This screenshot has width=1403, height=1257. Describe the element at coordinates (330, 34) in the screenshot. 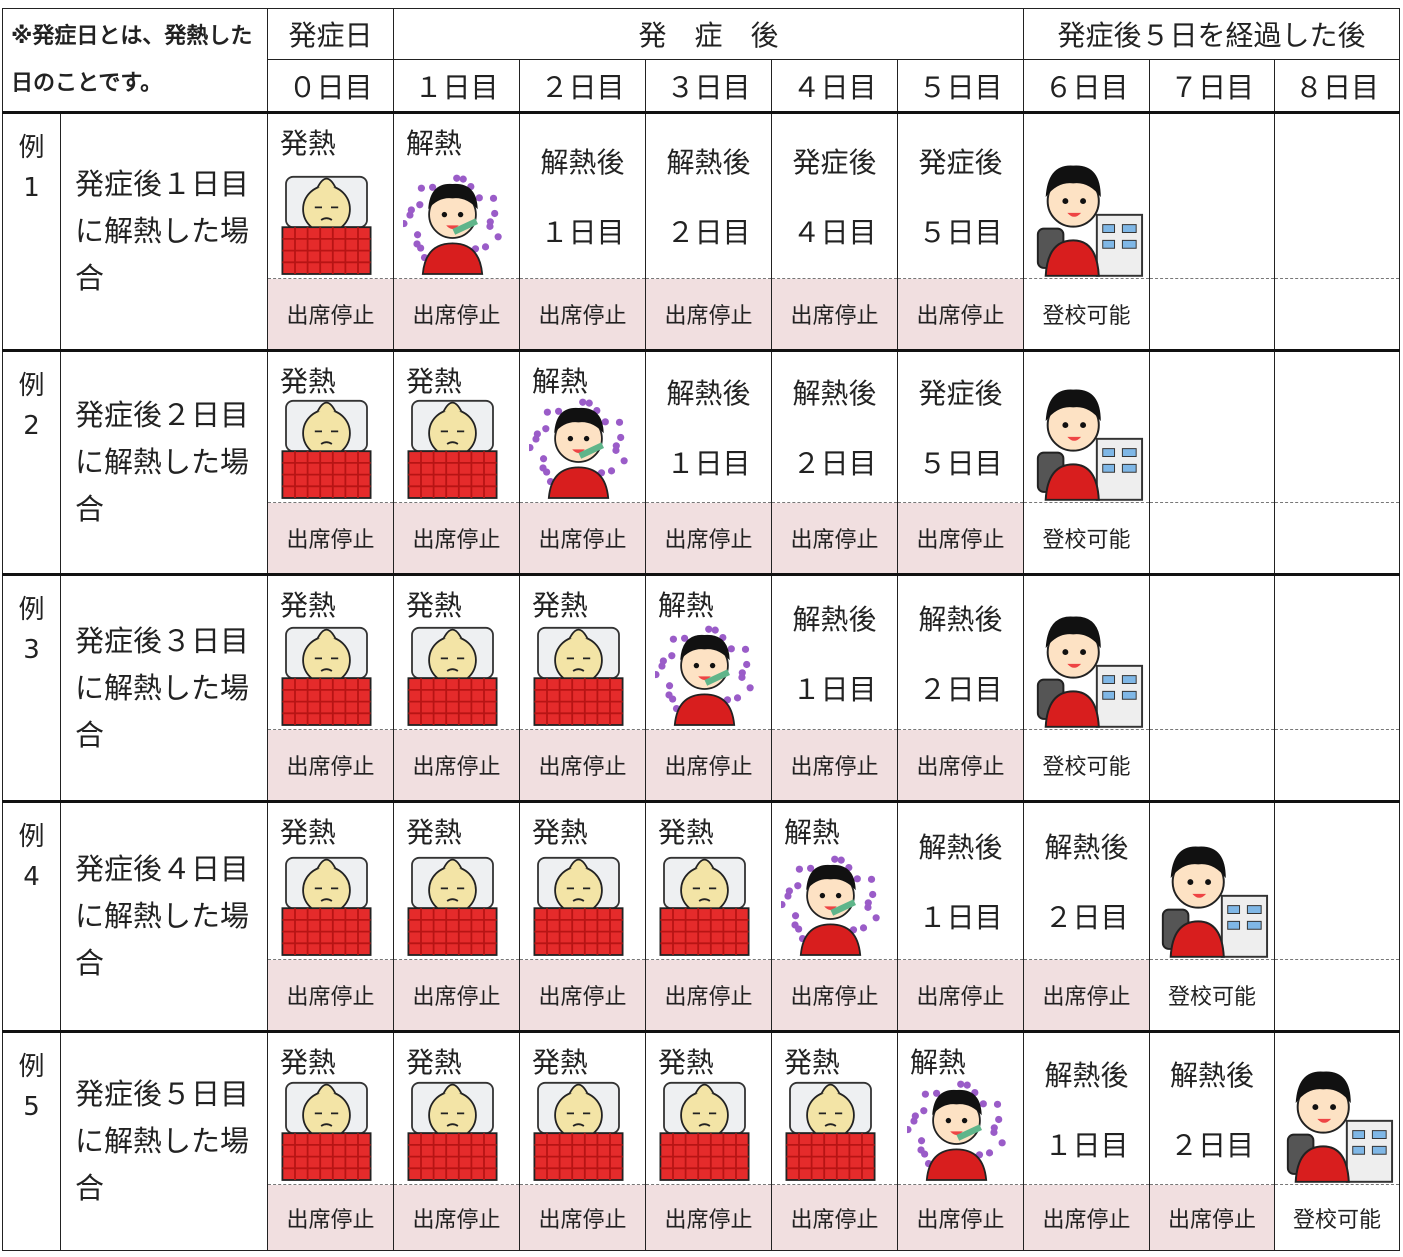

I see `header-cell: 発症日` at that location.